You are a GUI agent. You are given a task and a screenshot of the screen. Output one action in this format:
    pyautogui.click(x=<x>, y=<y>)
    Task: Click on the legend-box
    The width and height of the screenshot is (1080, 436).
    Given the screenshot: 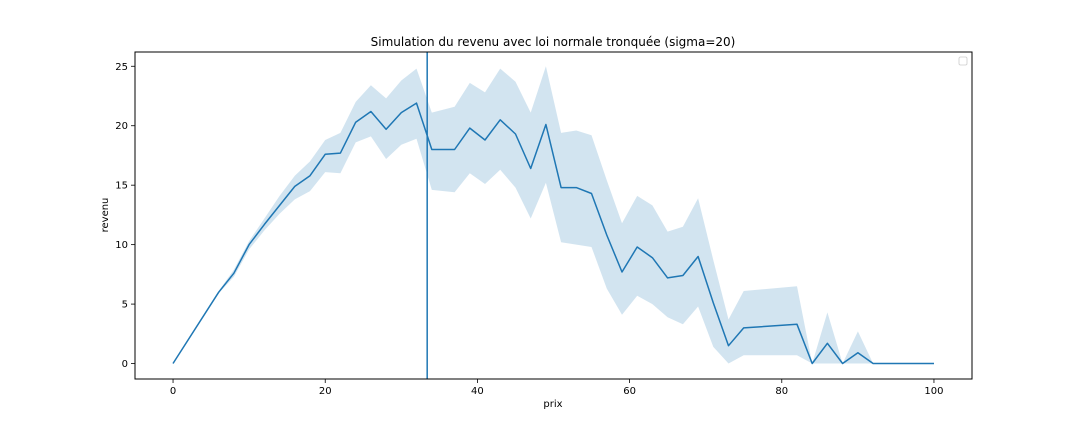 What is the action you would take?
    pyautogui.click(x=963, y=61)
    